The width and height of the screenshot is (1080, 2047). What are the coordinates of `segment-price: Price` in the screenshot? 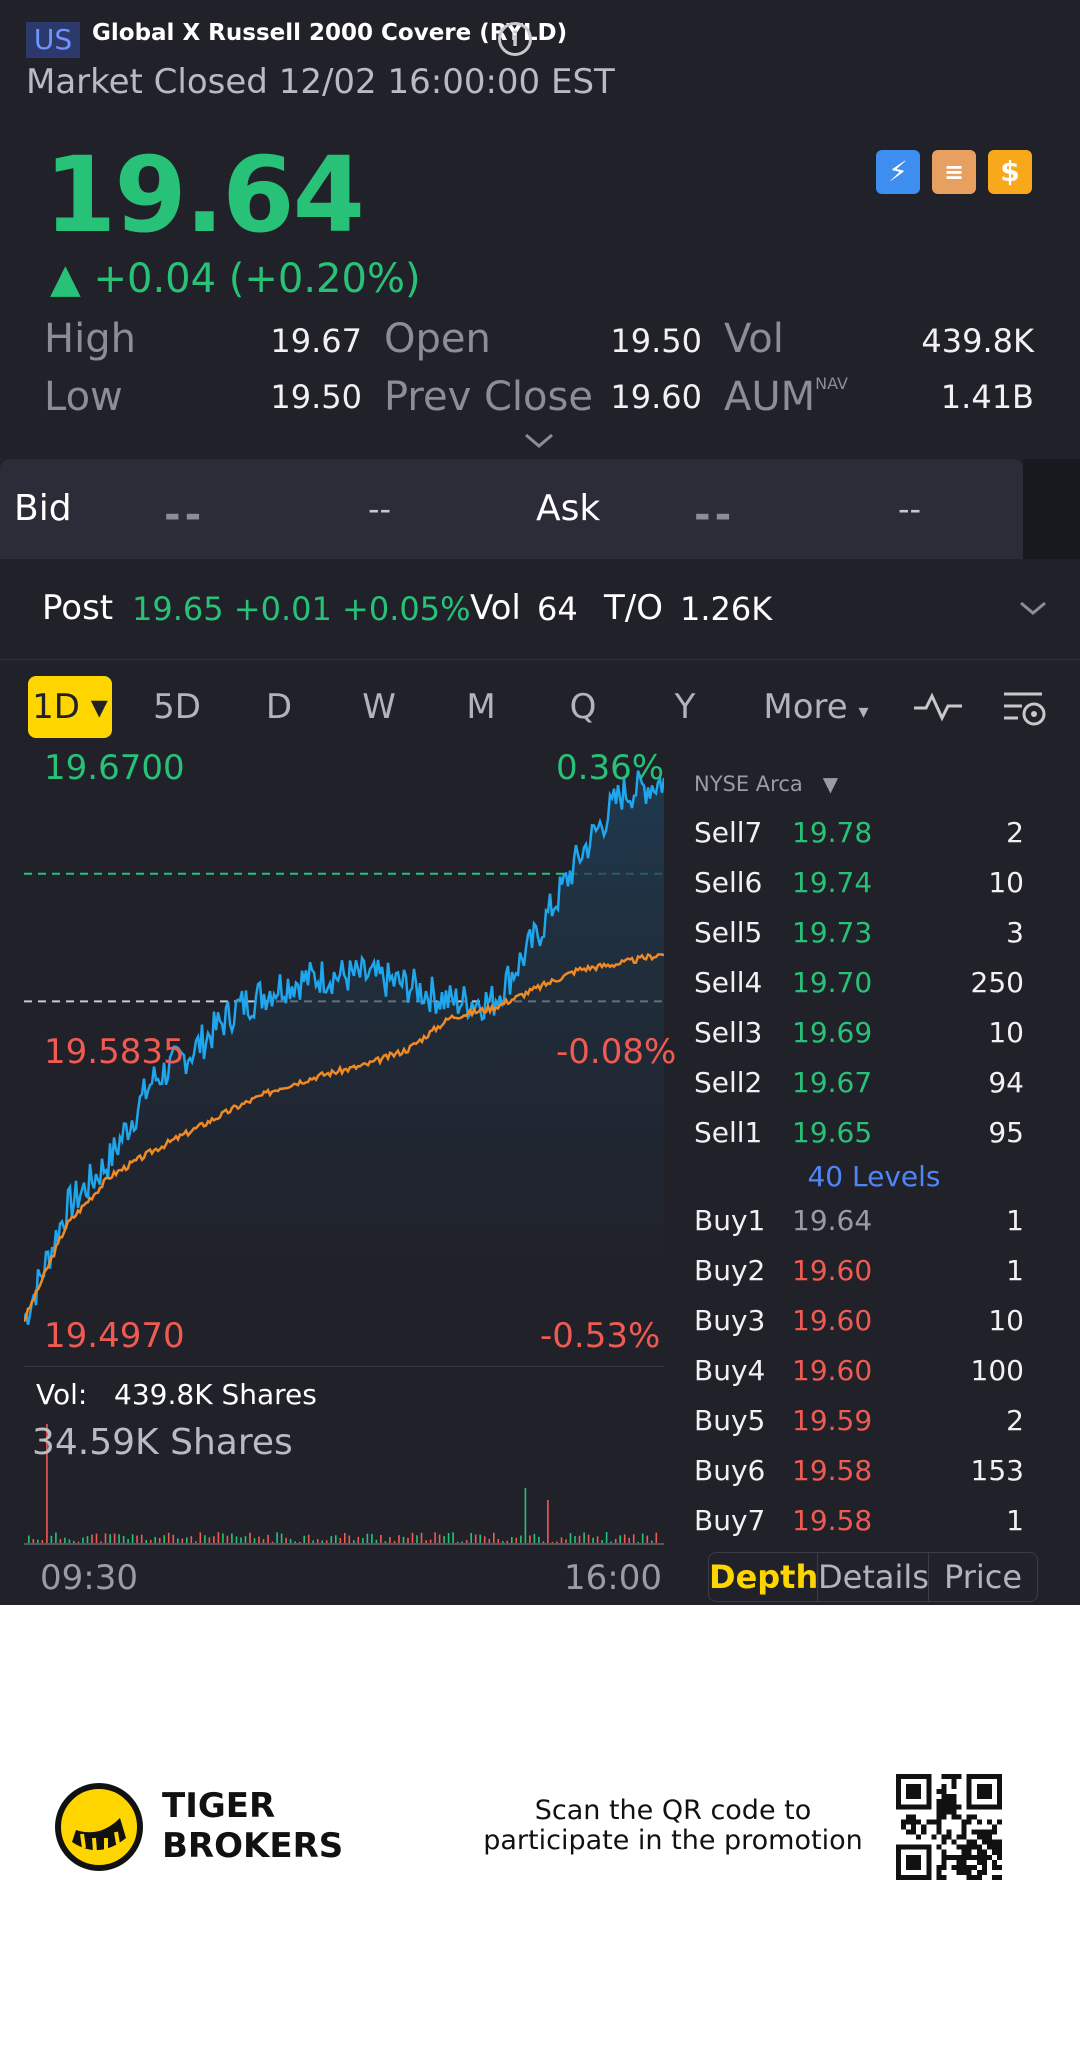 It's located at (983, 1577).